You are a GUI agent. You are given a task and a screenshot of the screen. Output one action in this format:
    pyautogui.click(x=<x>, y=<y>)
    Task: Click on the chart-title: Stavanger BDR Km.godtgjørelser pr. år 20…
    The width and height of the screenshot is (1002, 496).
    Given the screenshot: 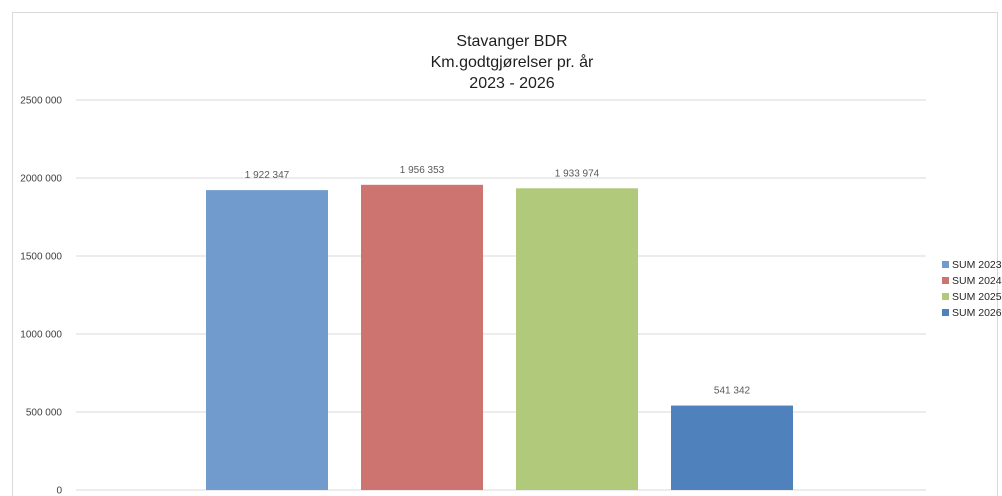 What is the action you would take?
    pyautogui.click(x=512, y=62)
    